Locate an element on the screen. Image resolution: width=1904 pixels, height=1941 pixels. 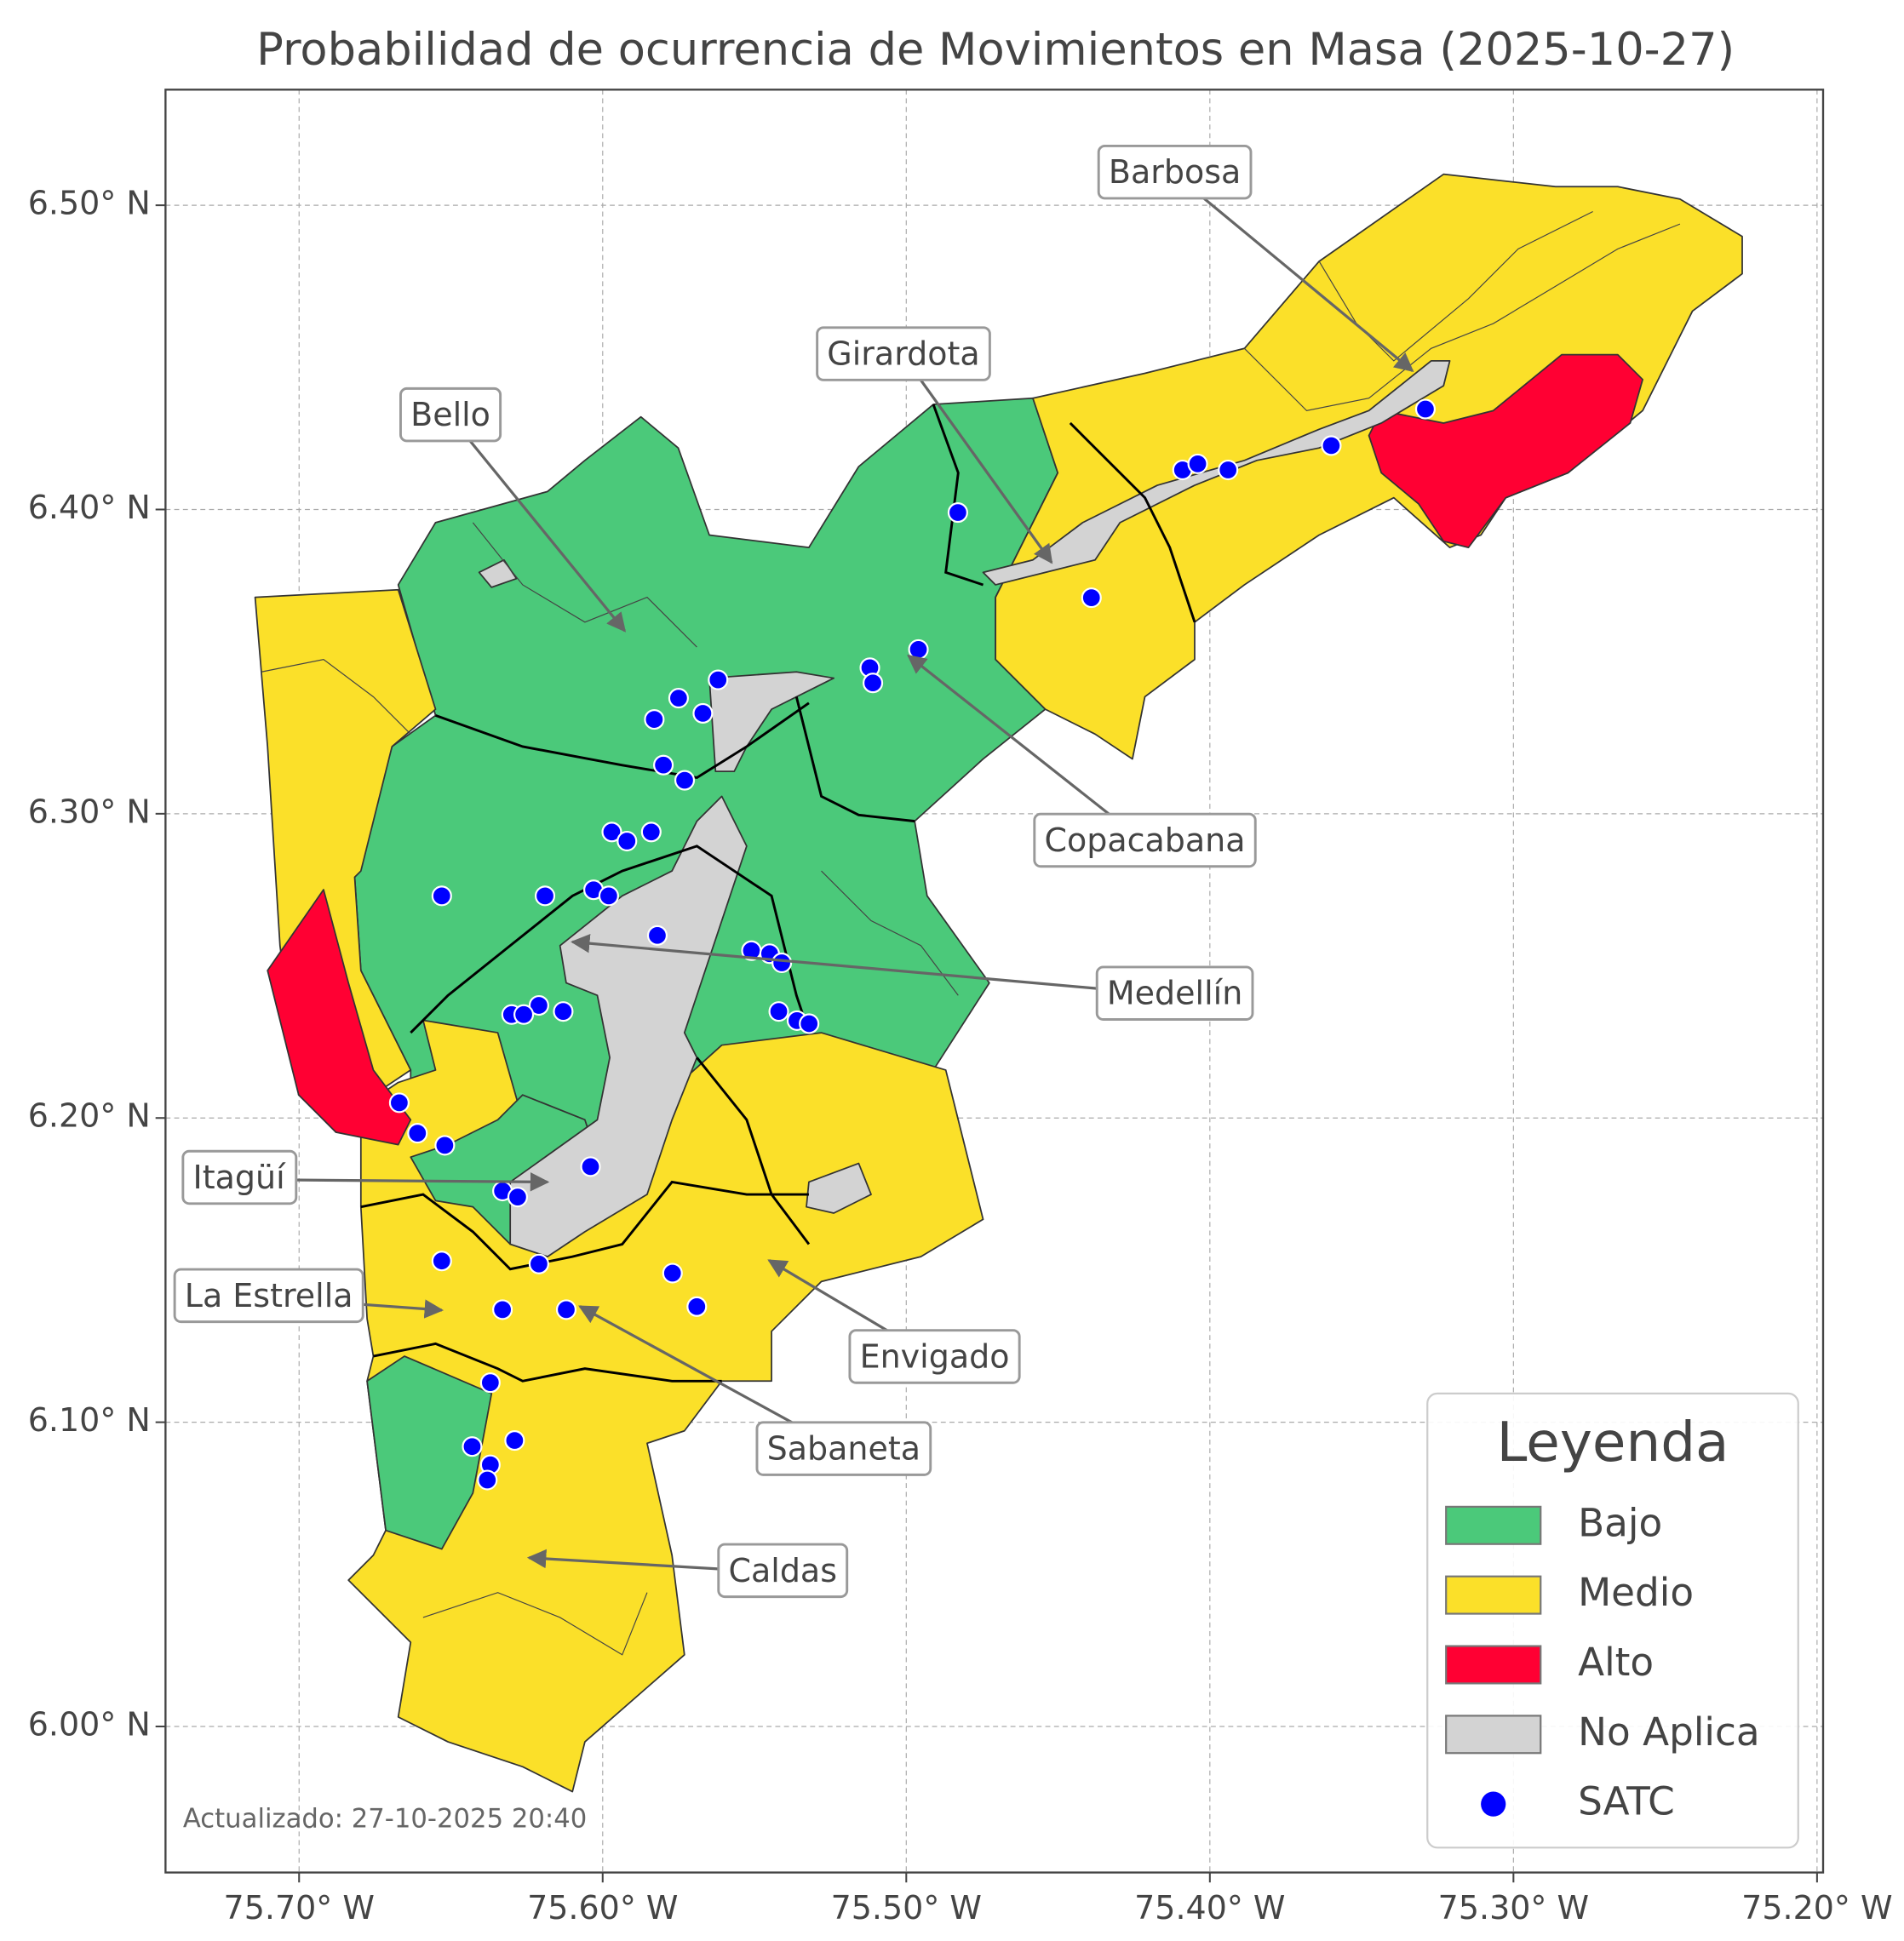
annotation-label: Medellín is located at coordinates (1175, 994).